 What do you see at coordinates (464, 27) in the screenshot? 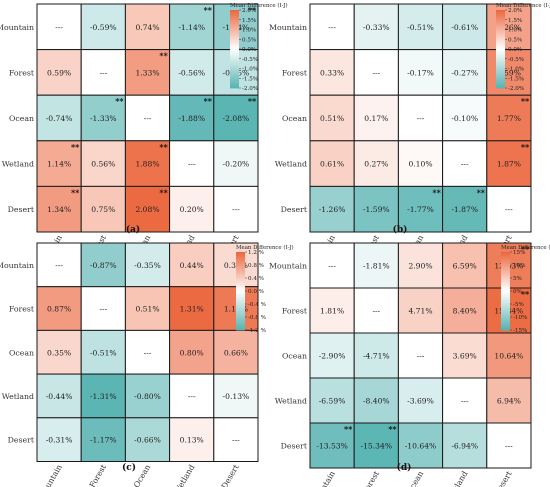
I see `cell-value-label: -0.61%` at bounding box center [464, 27].